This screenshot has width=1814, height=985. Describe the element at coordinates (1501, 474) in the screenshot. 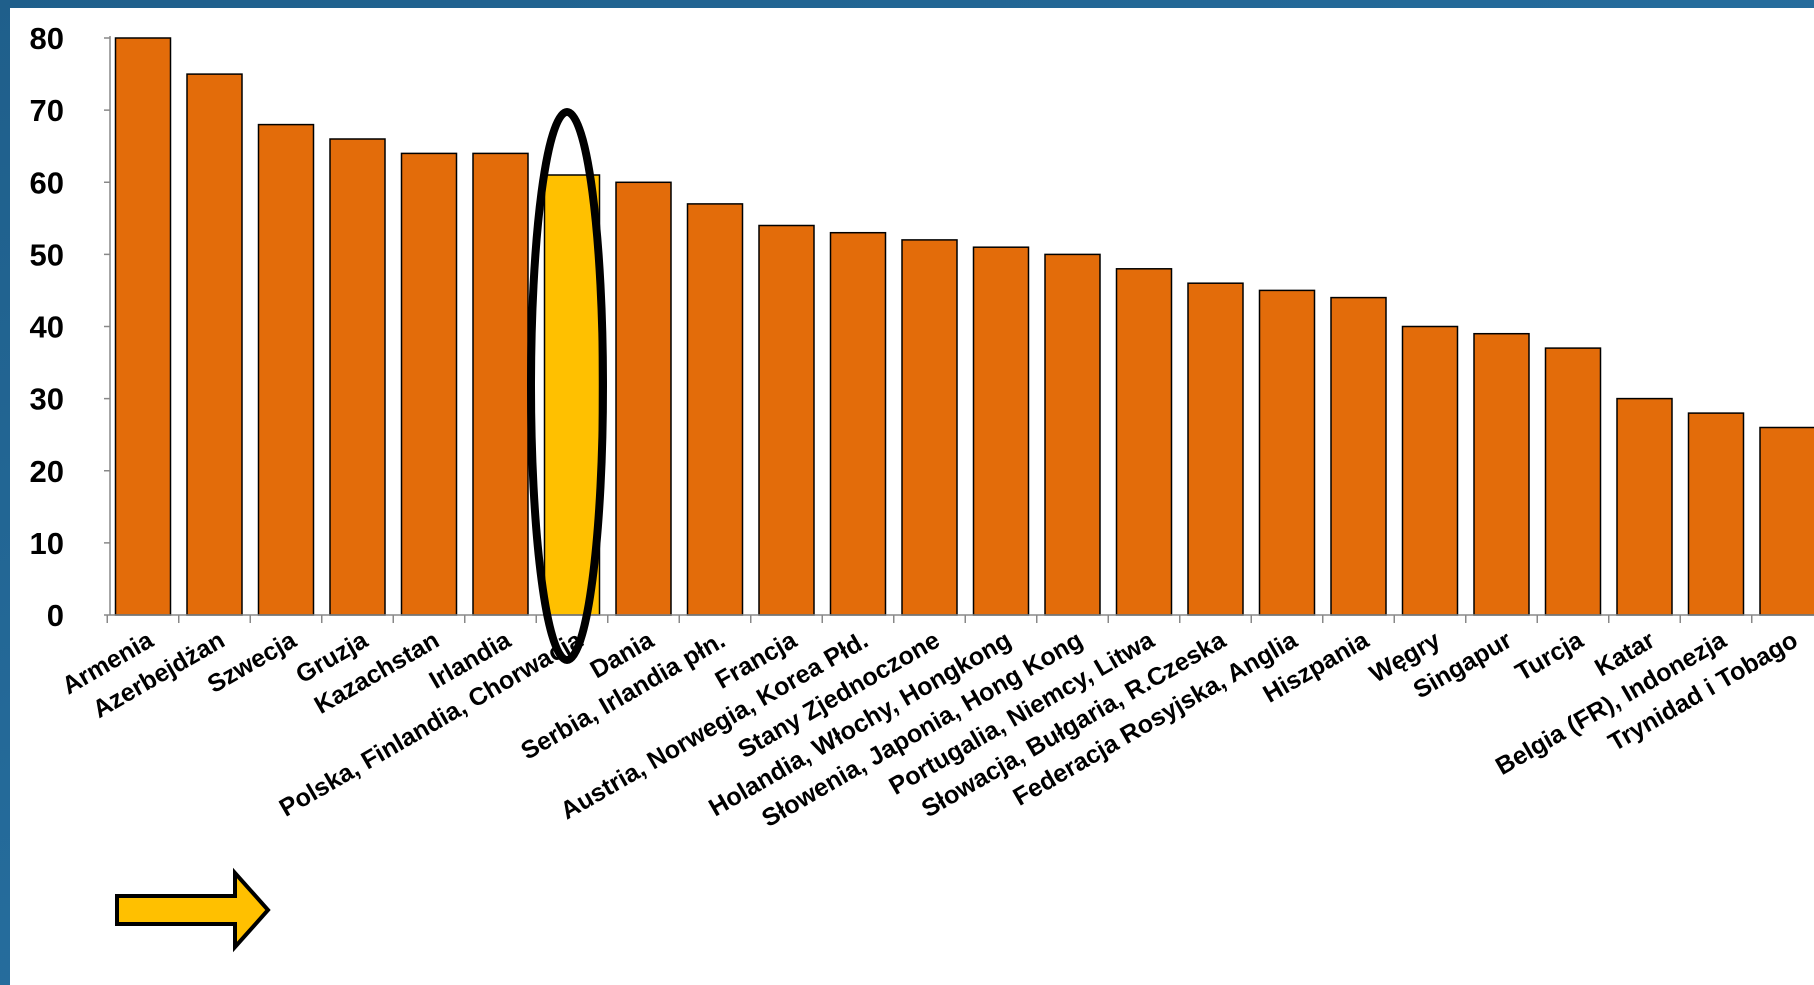

I see `bar-singapur` at that location.